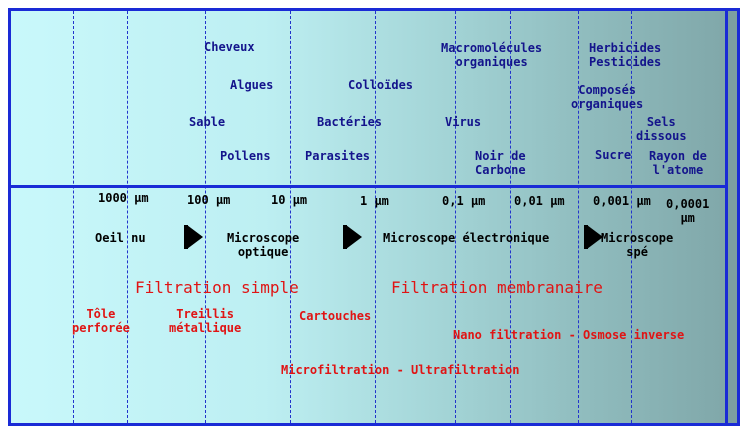 The height and width of the screenshot is (433, 750). What do you see at coordinates (209, 200) in the screenshot?
I see `scale-100um: 100 µm` at bounding box center [209, 200].